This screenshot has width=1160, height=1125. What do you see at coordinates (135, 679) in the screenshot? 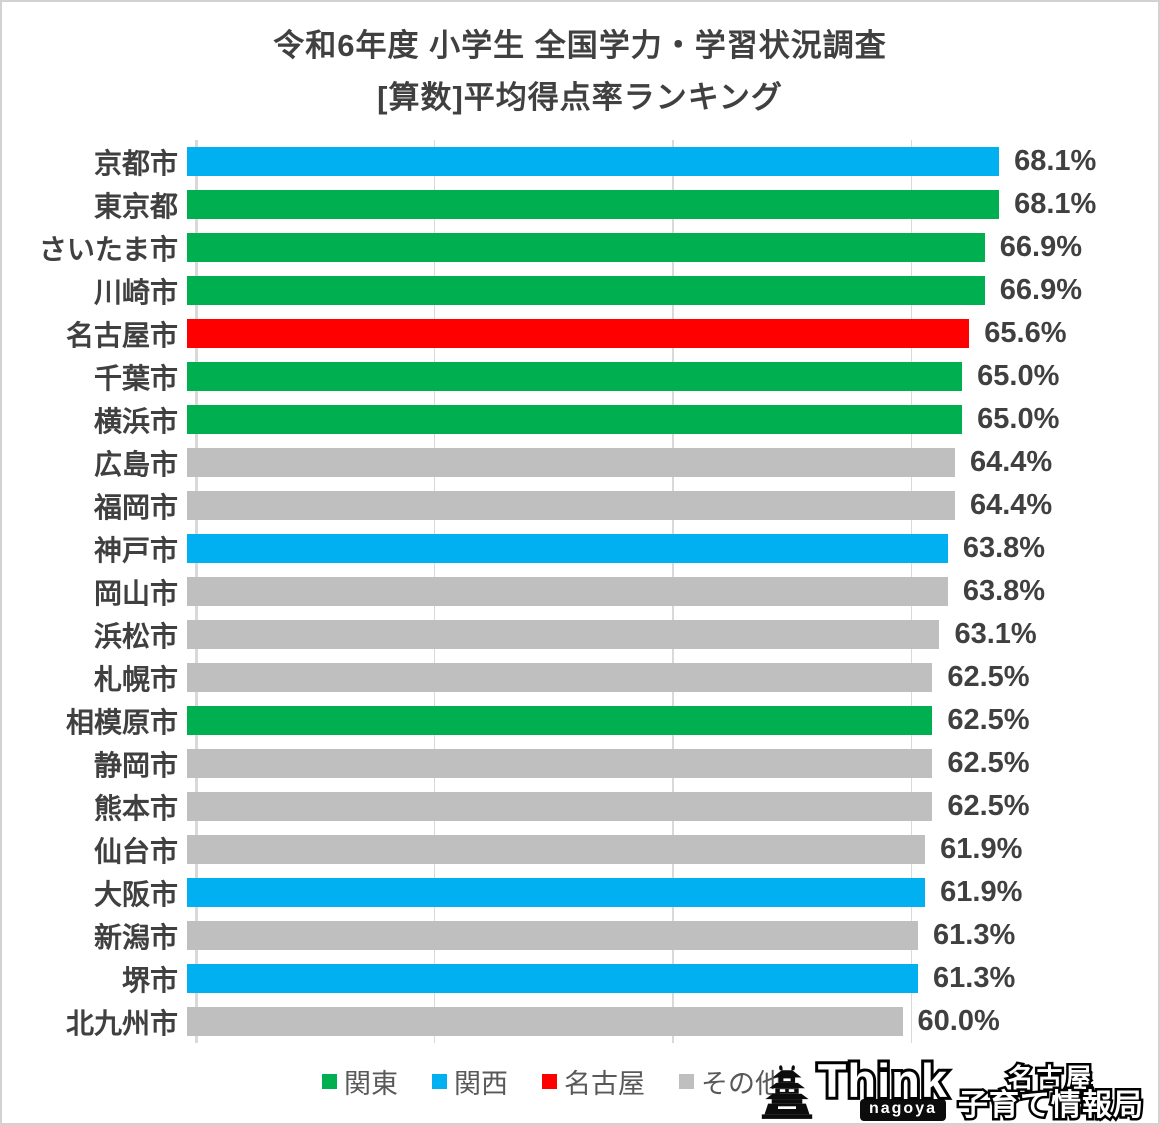
I see `category-label: 札幌市` at bounding box center [135, 679].